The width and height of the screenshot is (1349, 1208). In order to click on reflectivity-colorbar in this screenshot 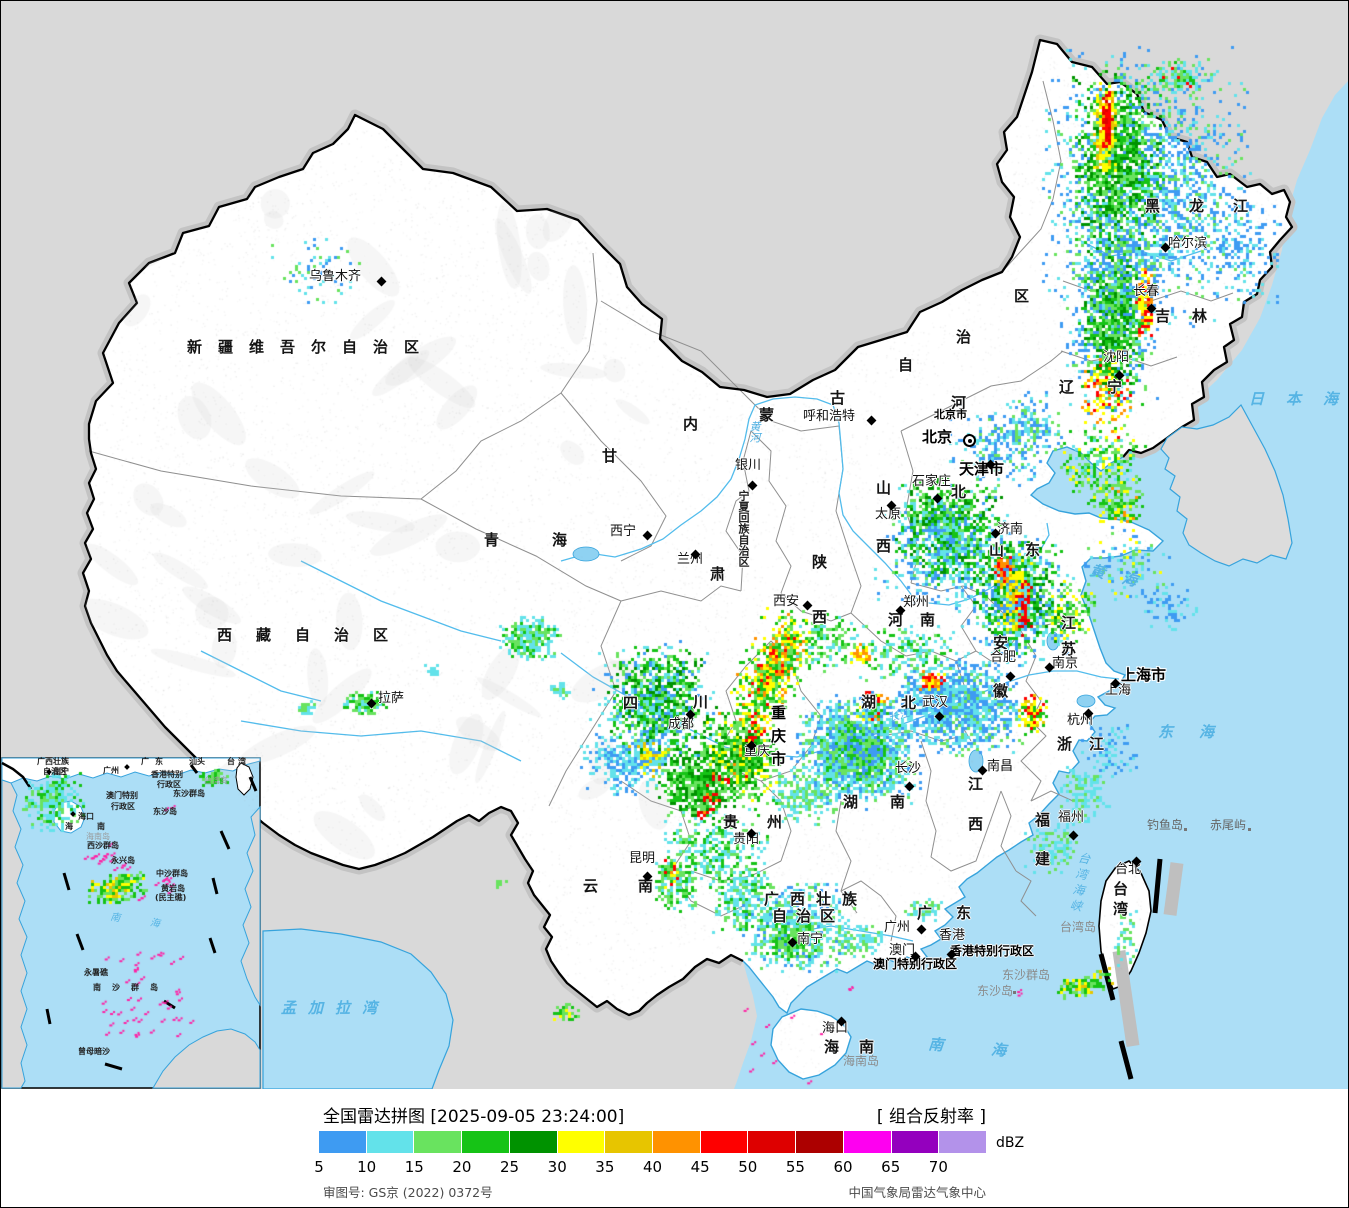, I will do `click(653, 1142)`.